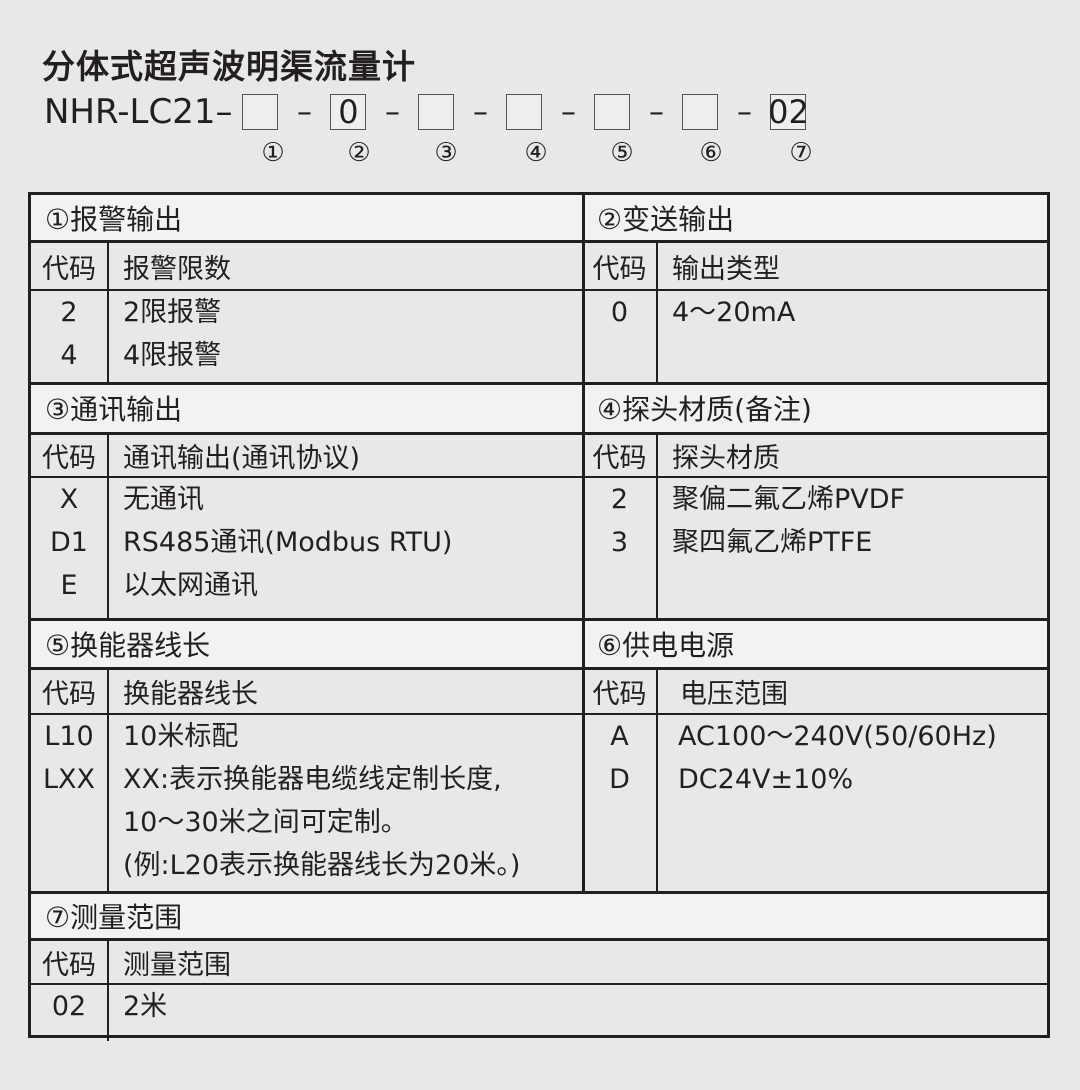  I want to click on row-code: A, so click(619, 736).